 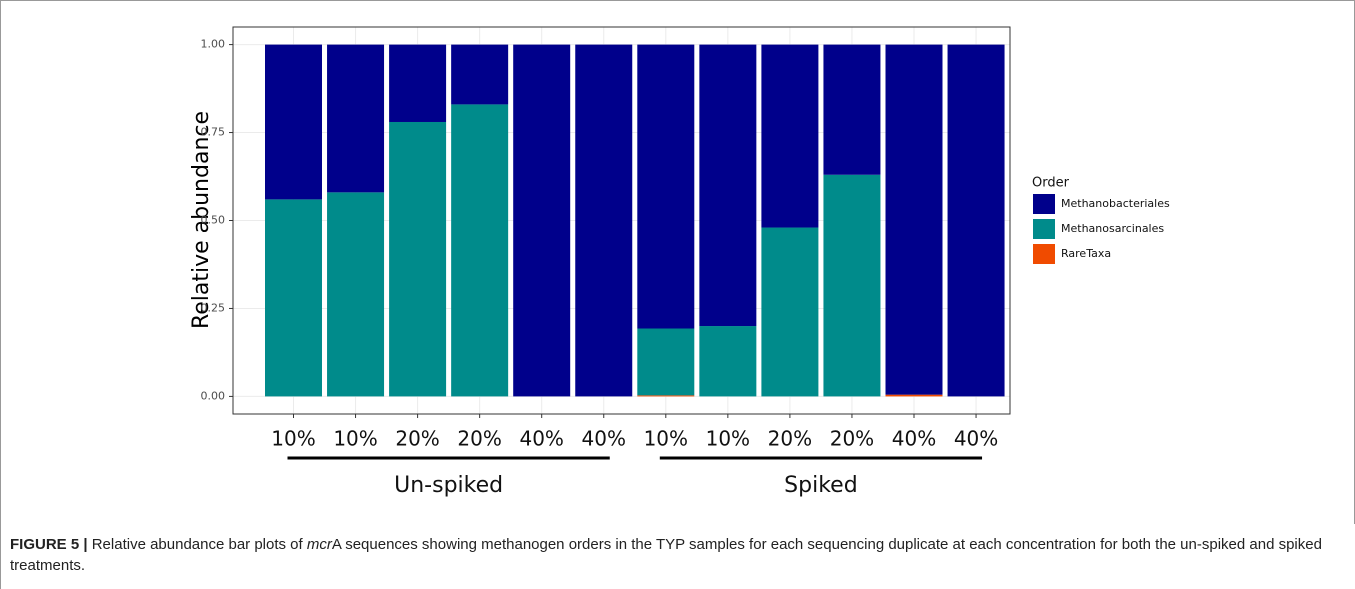 What do you see at coordinates (213, 44) in the screenshot?
I see `y-tick-label: 1.00` at bounding box center [213, 44].